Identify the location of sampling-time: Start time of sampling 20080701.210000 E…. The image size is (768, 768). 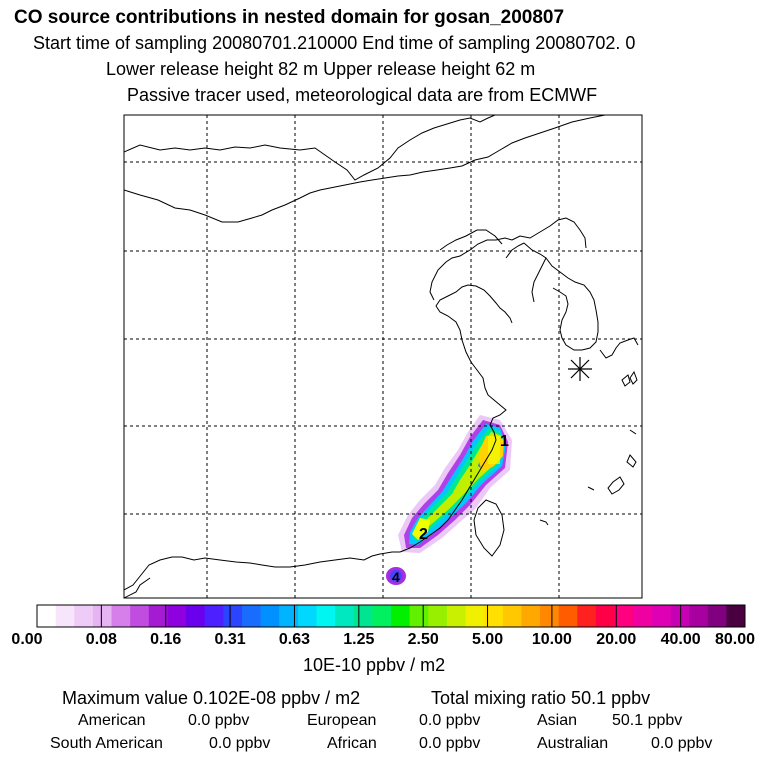
(334, 43).